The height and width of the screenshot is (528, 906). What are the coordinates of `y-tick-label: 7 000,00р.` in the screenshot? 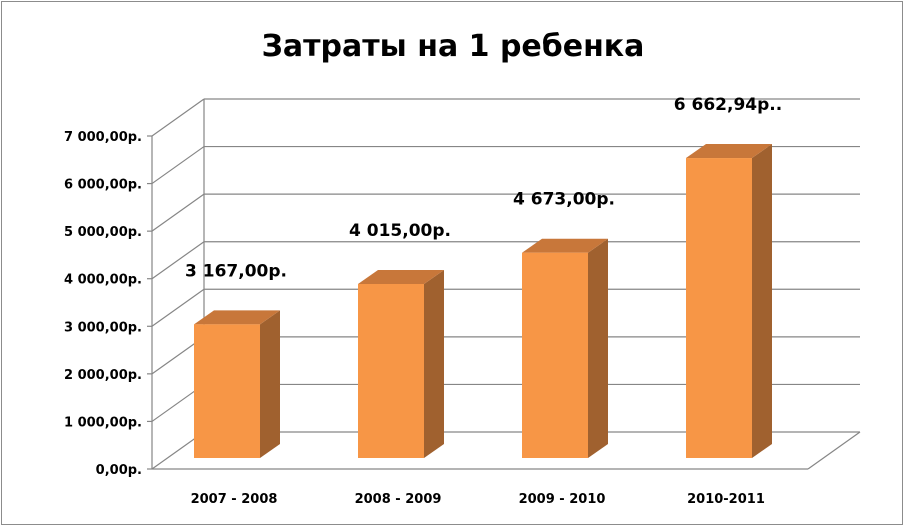 It's located at (103, 137).